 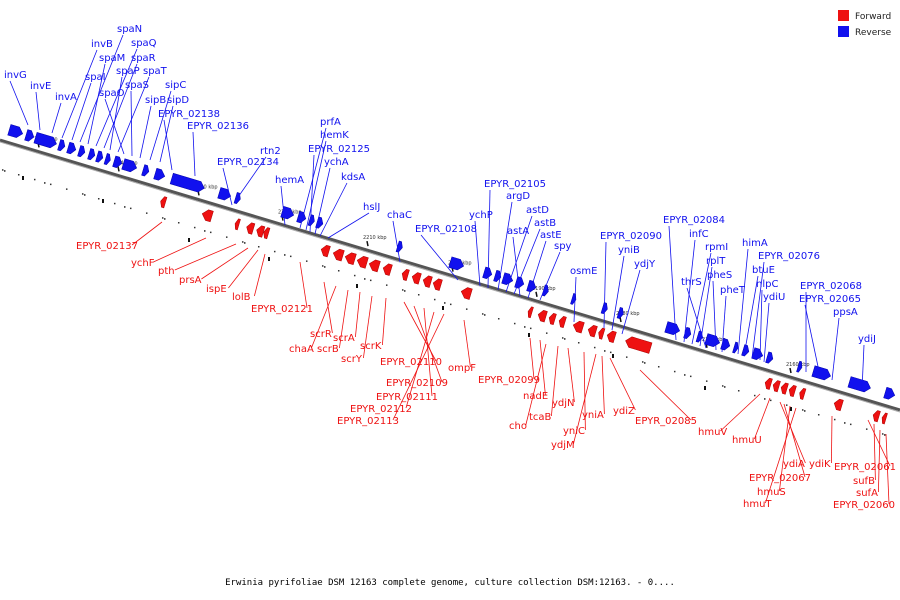 What do you see at coordinates (865, 467) in the screenshot?
I see `forward-gene-label: EPYR_02061` at bounding box center [865, 467].